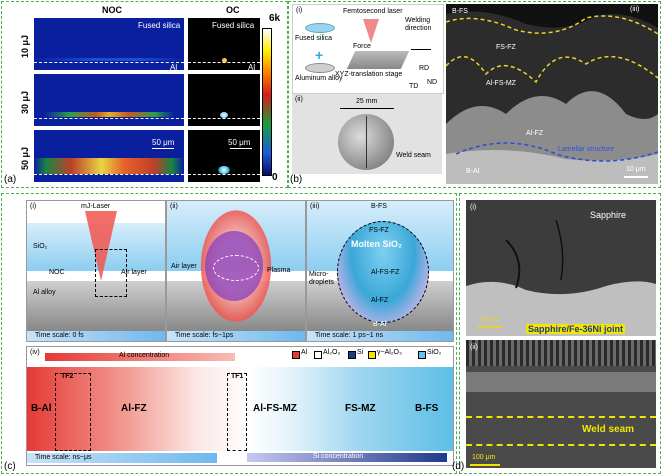 The image size is (662, 476). Describe the element at coordinates (490, 319) in the screenshot. I see `scale1-label: 20 μm` at that location.